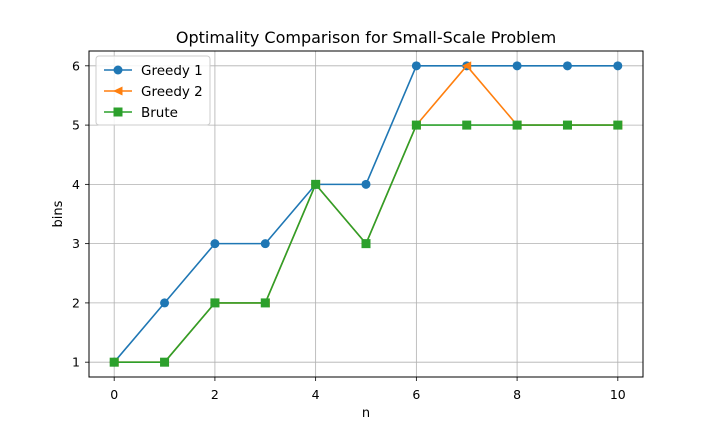  I want to click on y-tick-label: 5, so click(76, 125).